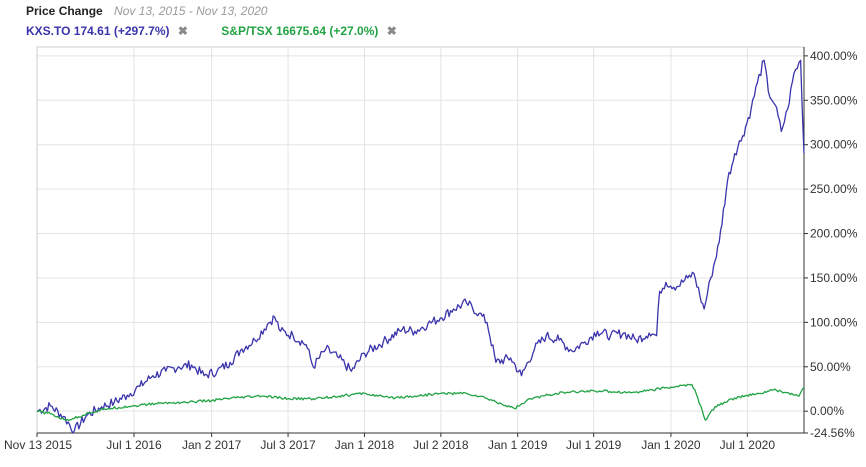 This screenshot has height=467, width=866. What do you see at coordinates (832, 433) in the screenshot?
I see `y-tick-label: -24.56%` at bounding box center [832, 433].